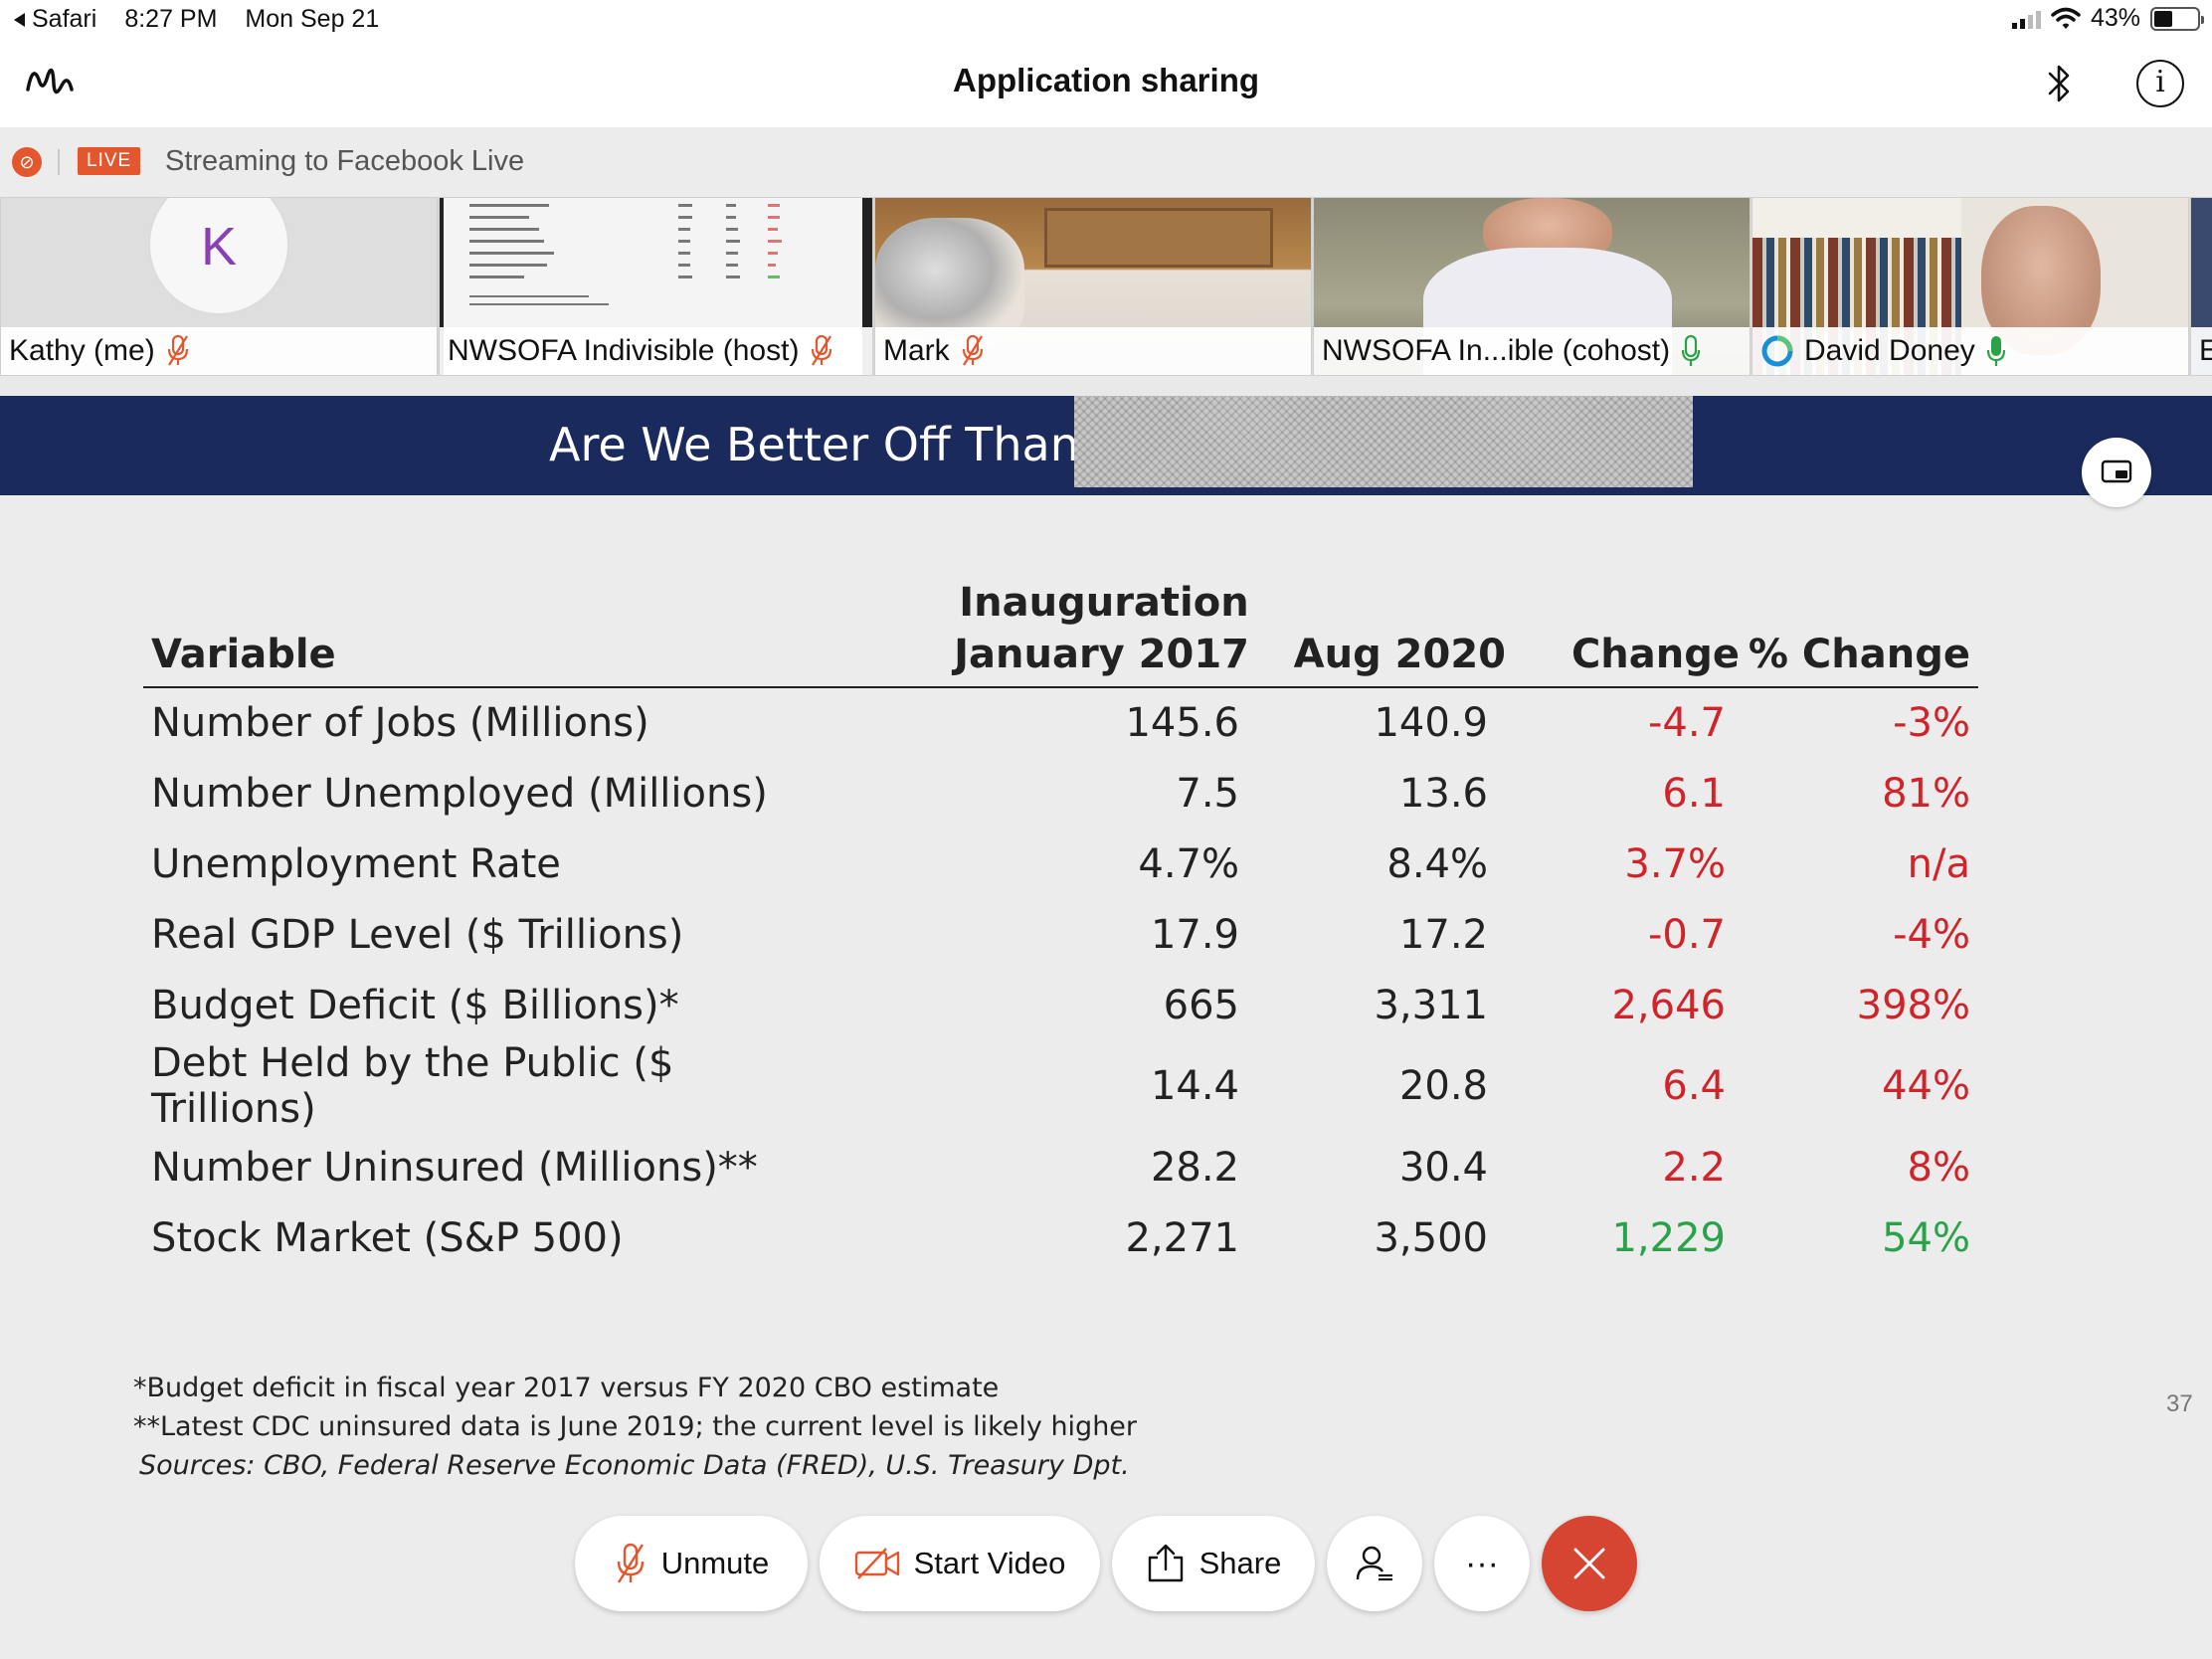 This screenshot has width=2212, height=1659. What do you see at coordinates (1532, 286) in the screenshot?
I see `participant-tile-cohost: NWSOFA In...ible (cohost)` at bounding box center [1532, 286].